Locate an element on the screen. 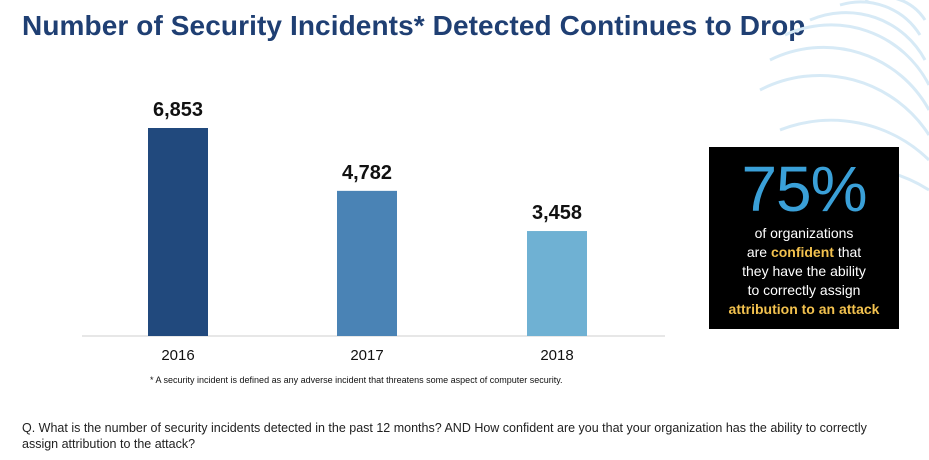 Image resolution: width=929 pixels, height=460 pixels. data-label-2018: 3,458 is located at coordinates (557, 213).